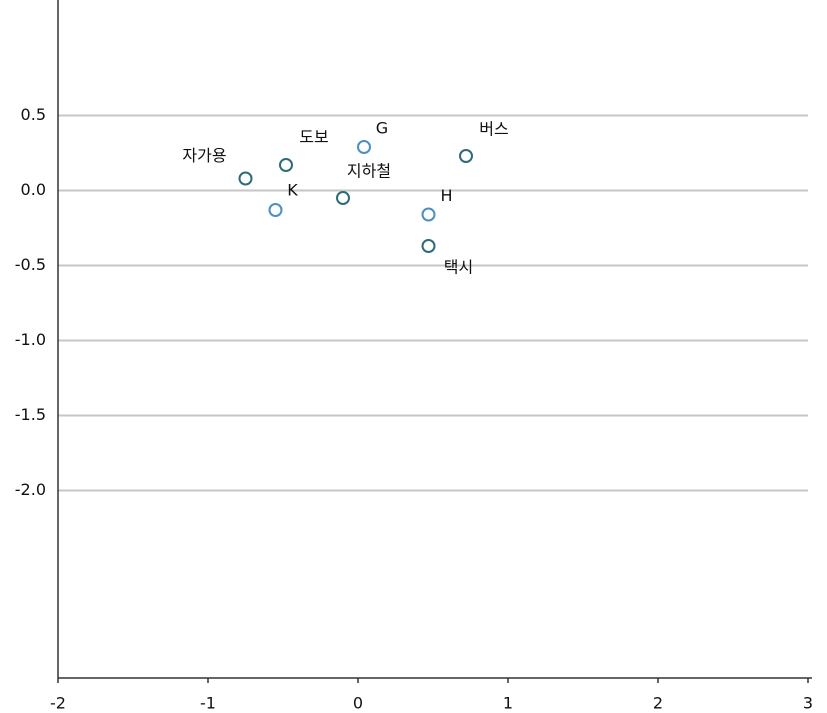 The width and height of the screenshot is (827, 713). What do you see at coordinates (58, 703) in the screenshot?
I see `x-tick-label: -2` at bounding box center [58, 703].